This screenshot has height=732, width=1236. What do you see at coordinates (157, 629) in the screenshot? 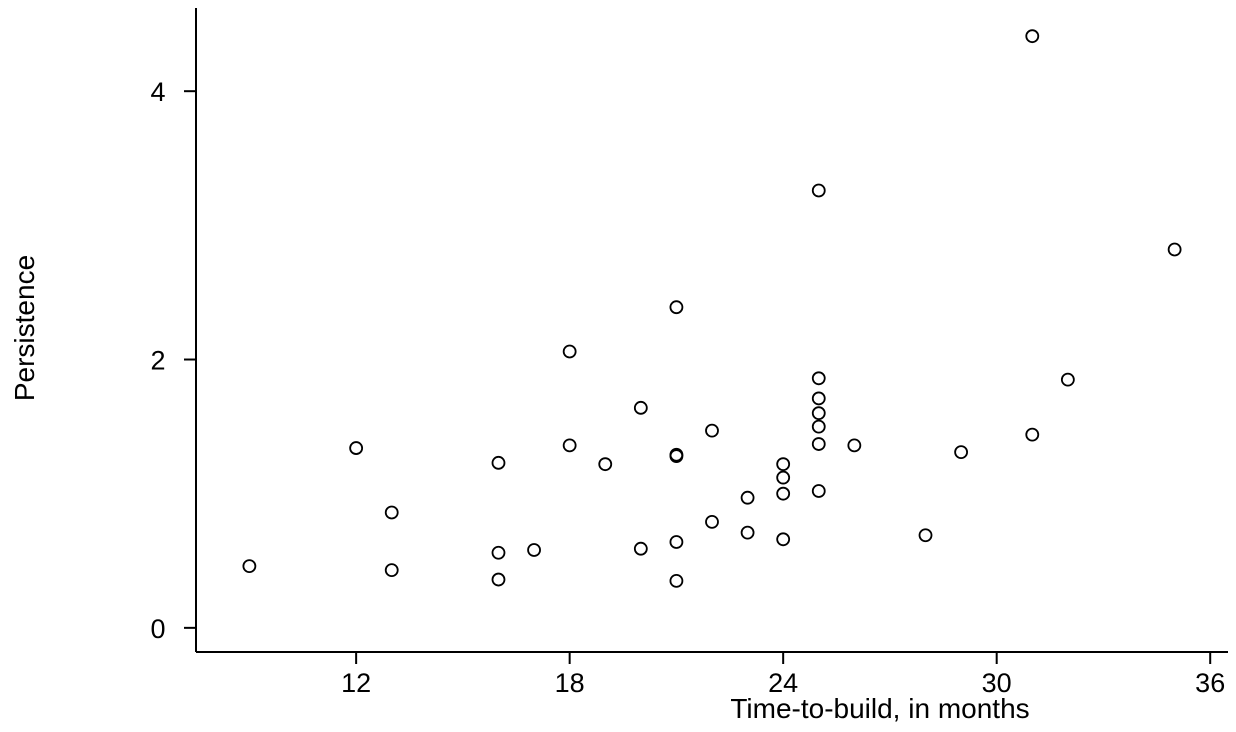
I see `y-tick-label: 0` at bounding box center [157, 629].